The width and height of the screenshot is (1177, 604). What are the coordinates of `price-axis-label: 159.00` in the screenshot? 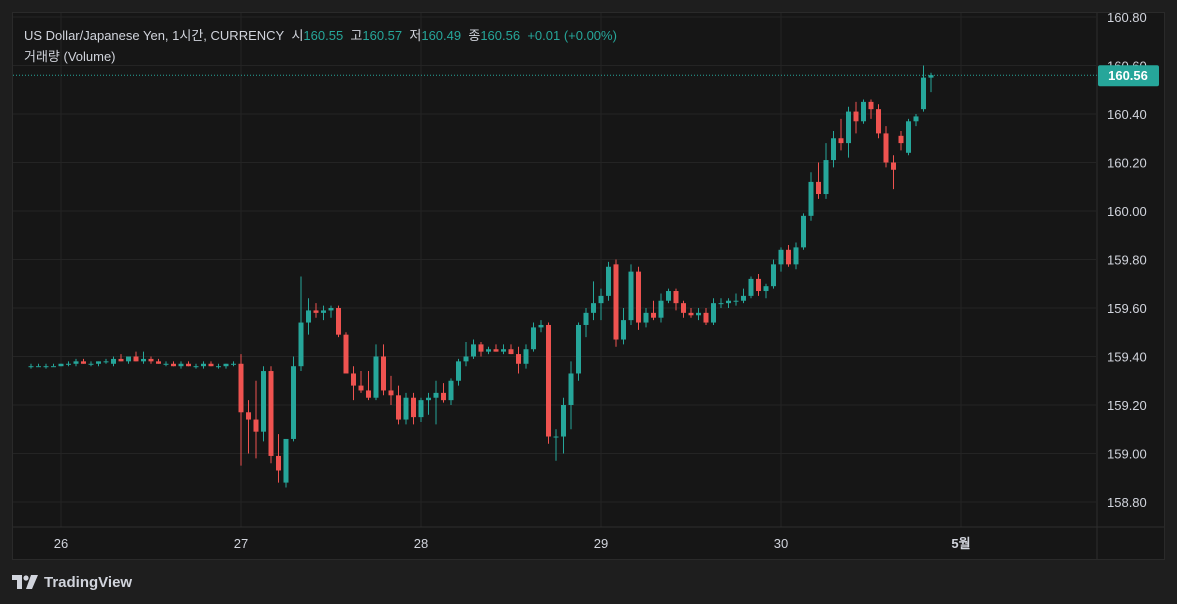 It's located at (1127, 454).